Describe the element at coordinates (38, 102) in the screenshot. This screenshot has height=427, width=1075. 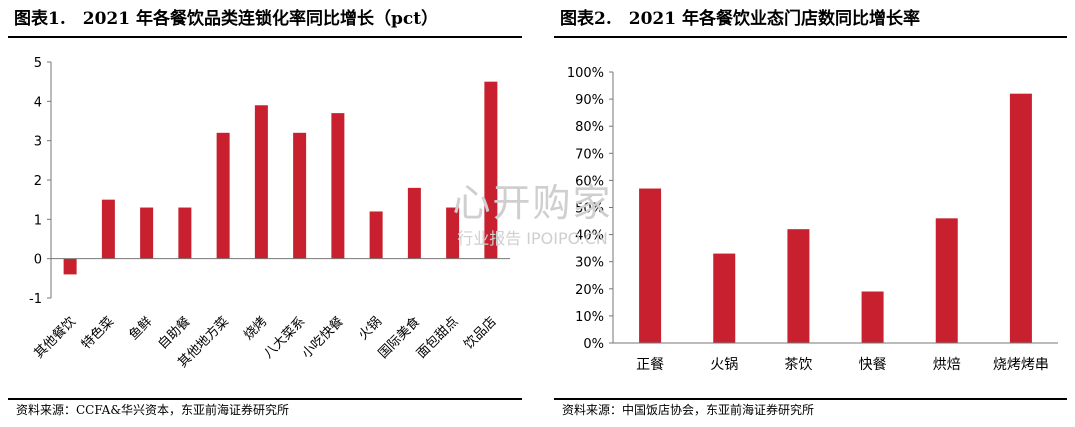
I see `left-chart-y-tick-label: 4` at that location.